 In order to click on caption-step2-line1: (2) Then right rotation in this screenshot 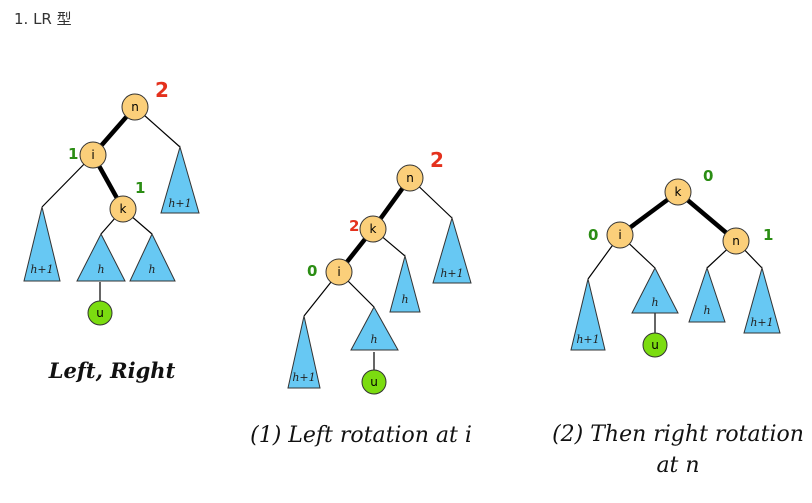, I will do `click(678, 434)`.